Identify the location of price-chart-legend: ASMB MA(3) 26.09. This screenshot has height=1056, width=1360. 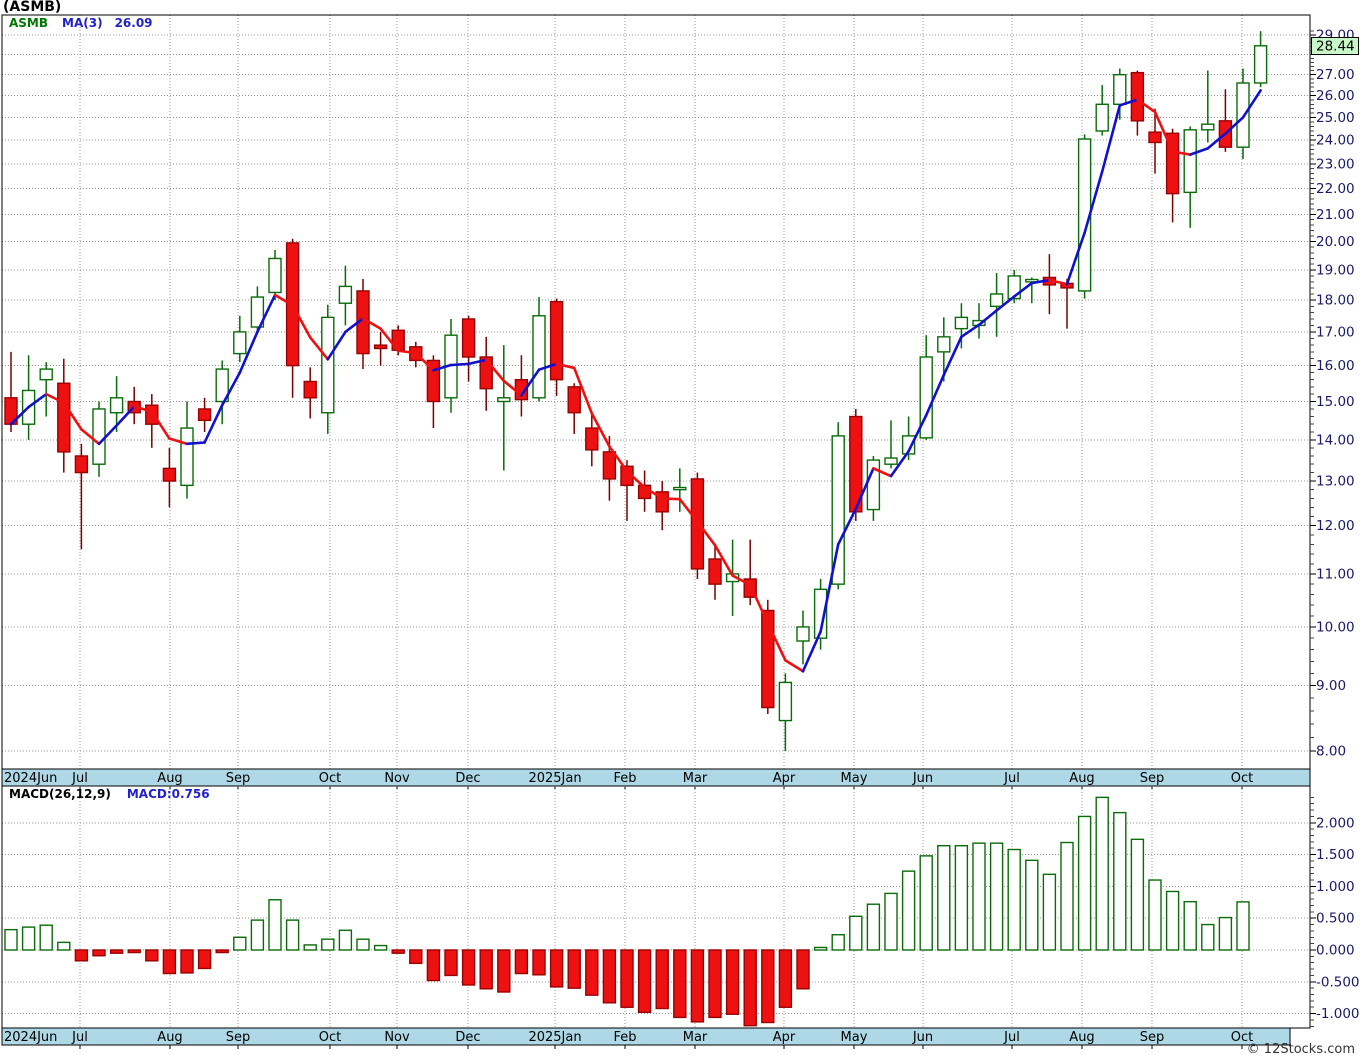
(81, 23).